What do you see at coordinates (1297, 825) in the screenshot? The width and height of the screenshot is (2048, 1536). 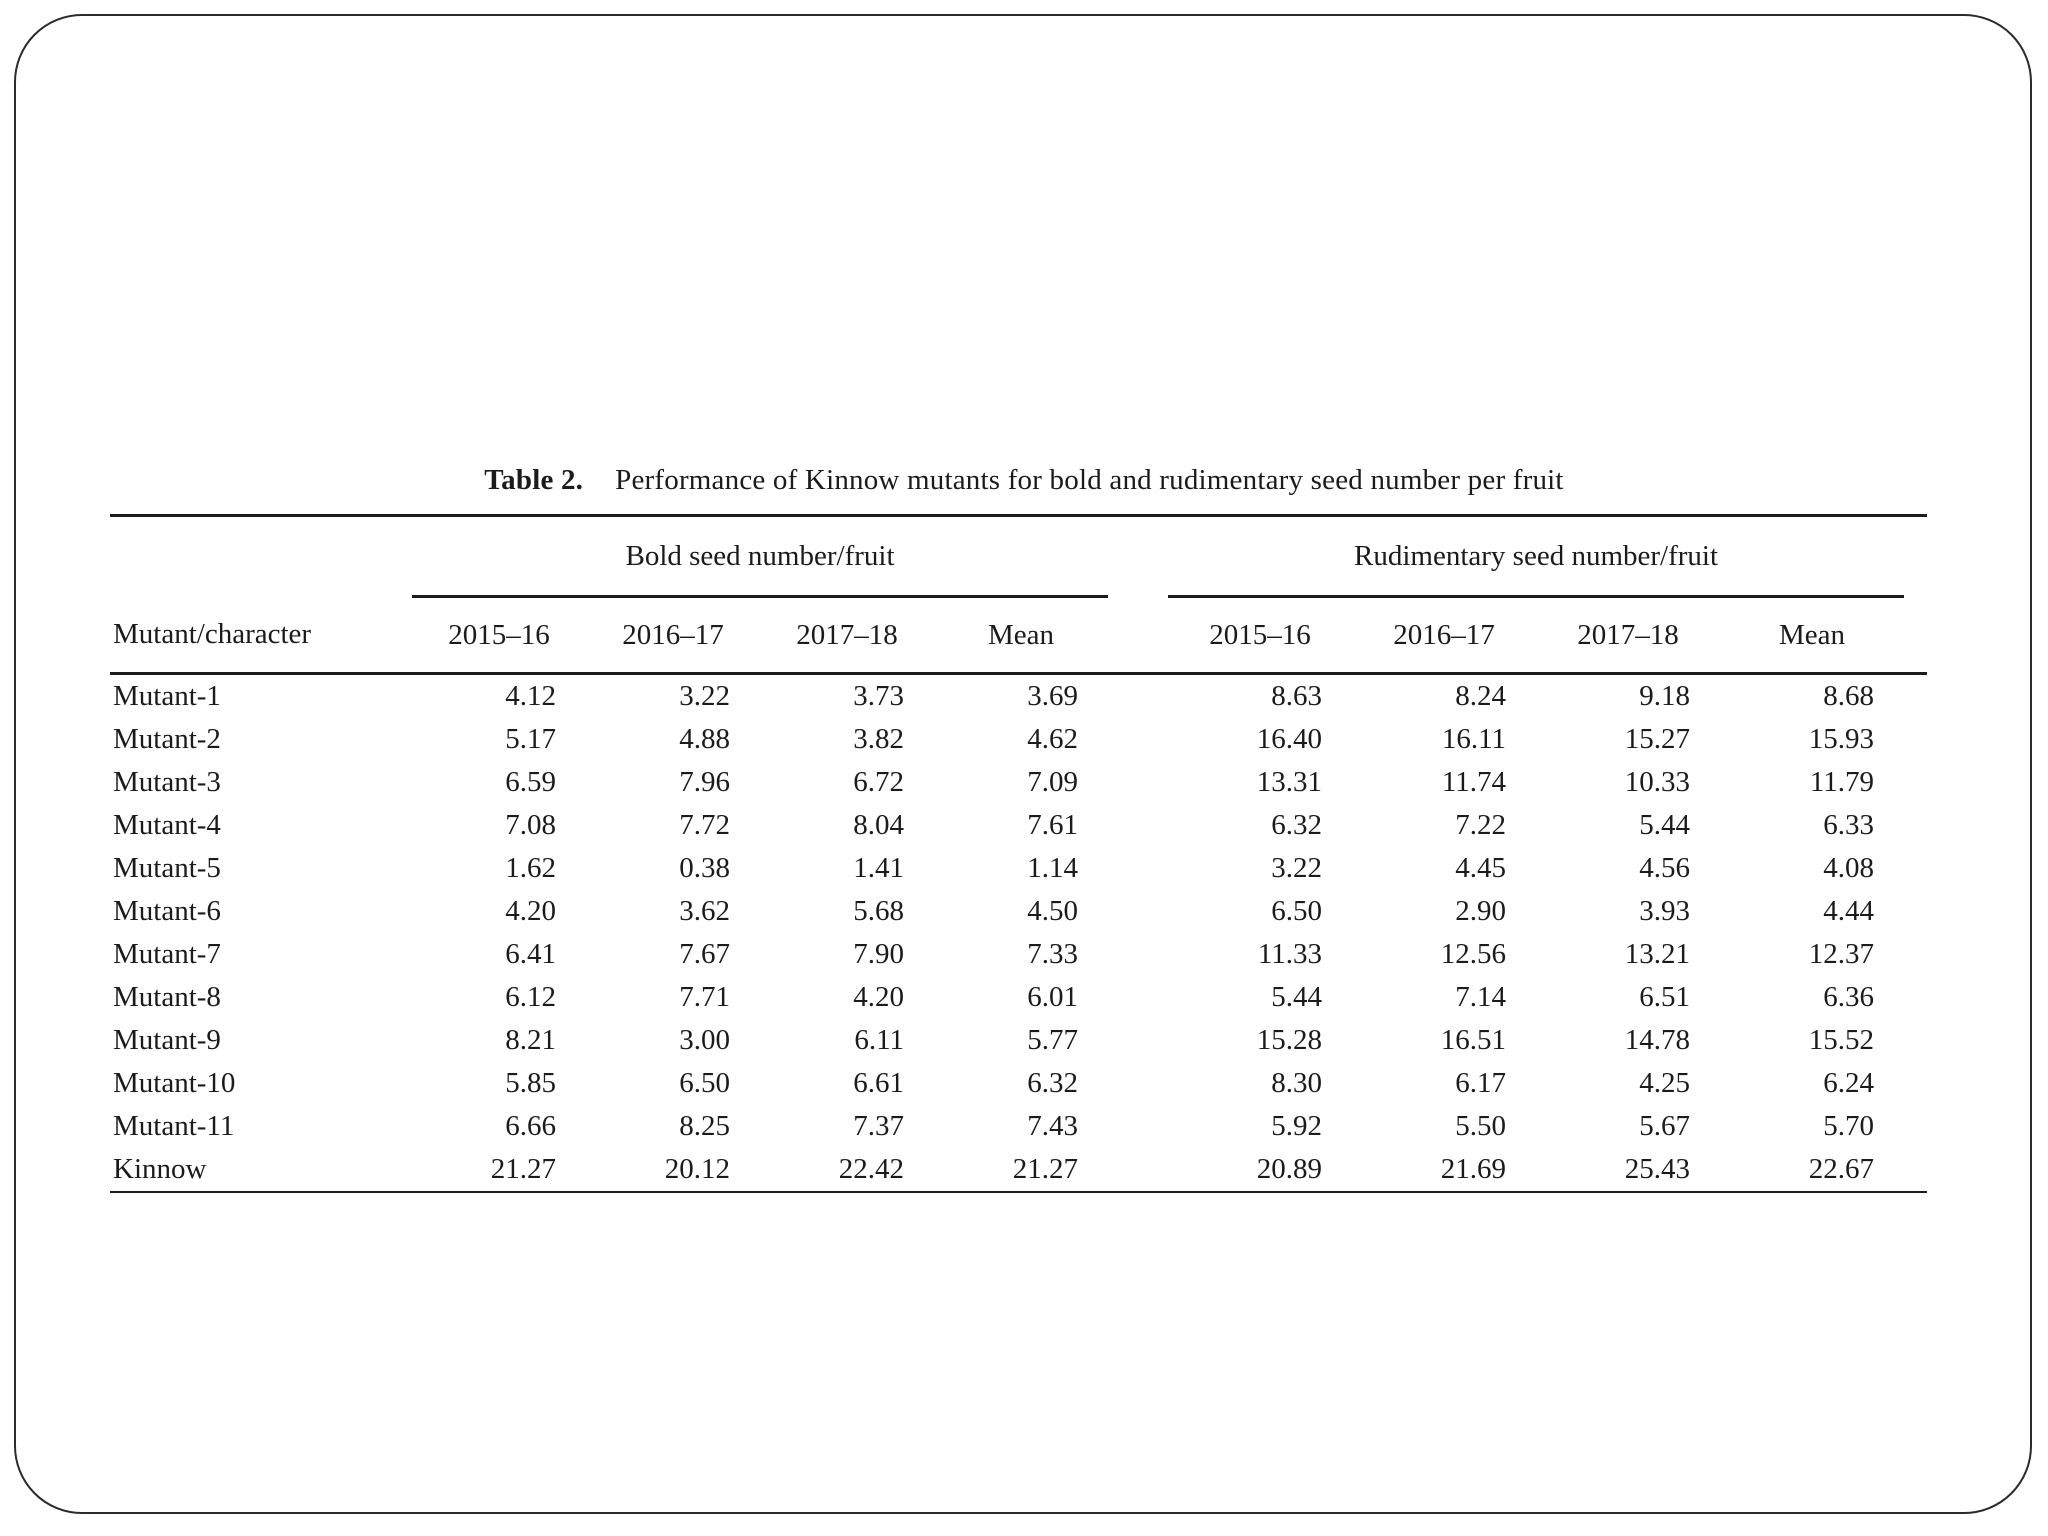 I see `cell-rudimentary-value: 6.32` at bounding box center [1297, 825].